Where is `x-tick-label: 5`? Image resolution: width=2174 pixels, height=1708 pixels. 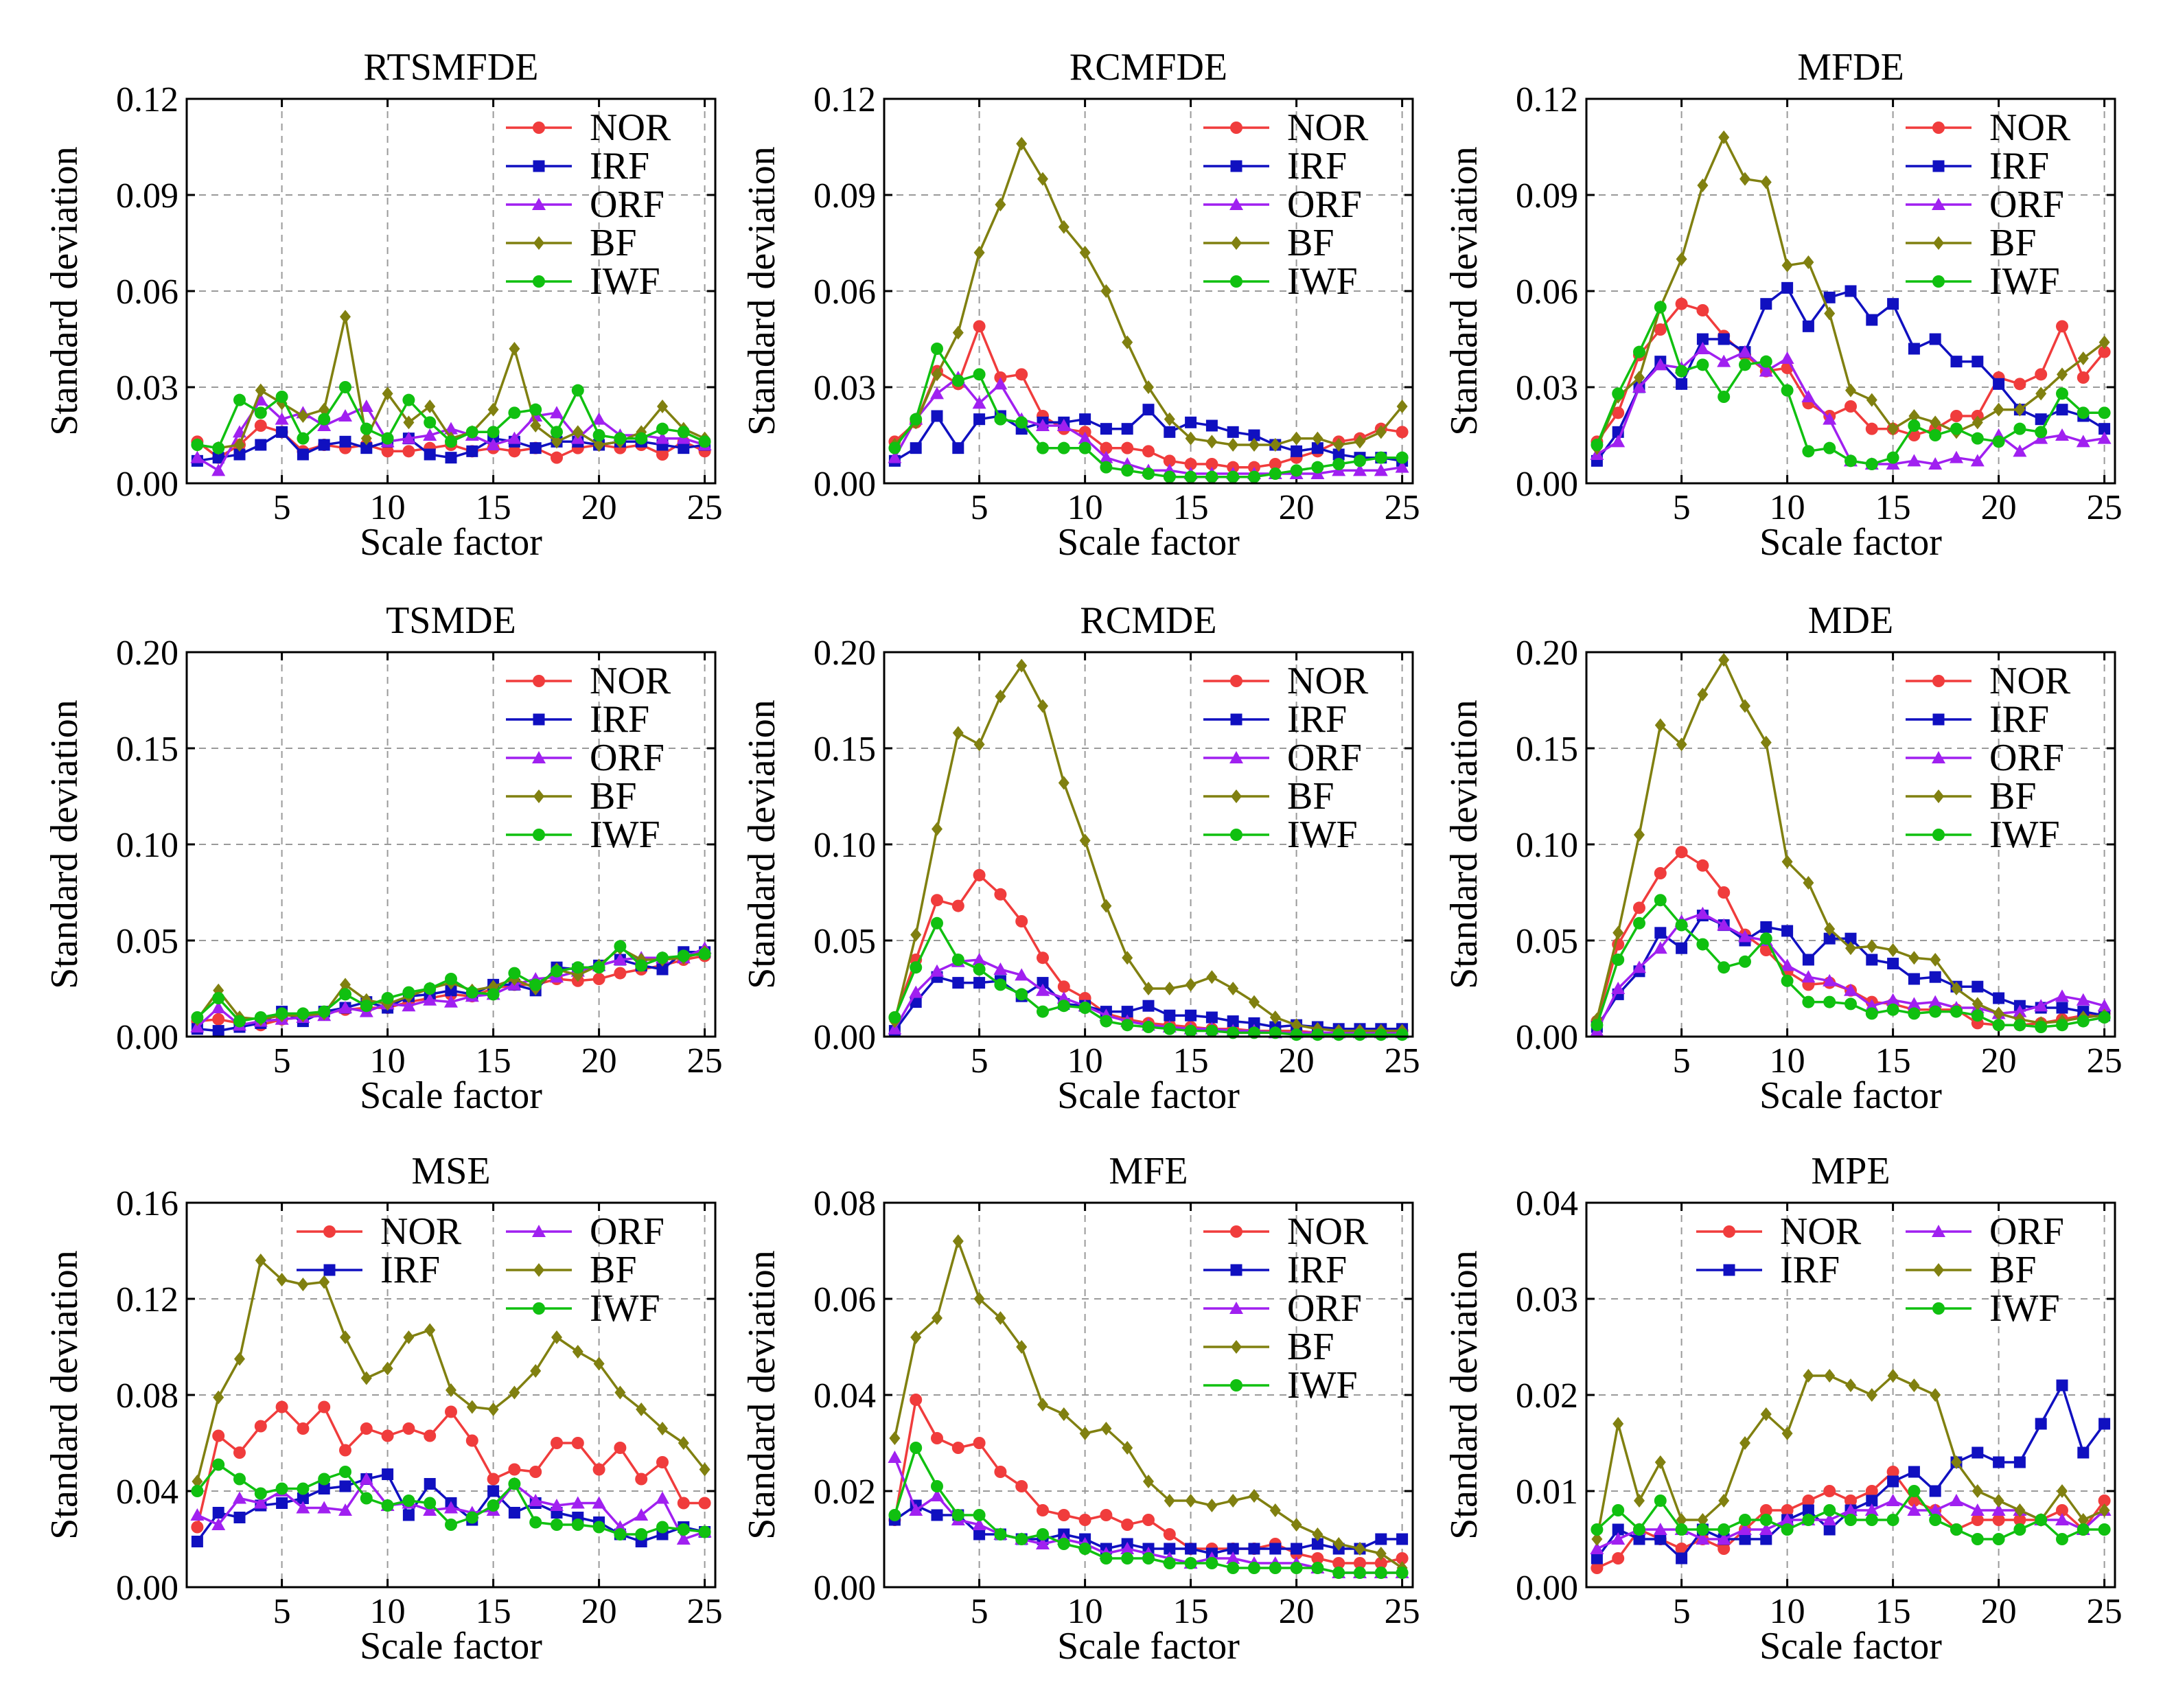
x-tick-label: 5 is located at coordinates (282, 508).